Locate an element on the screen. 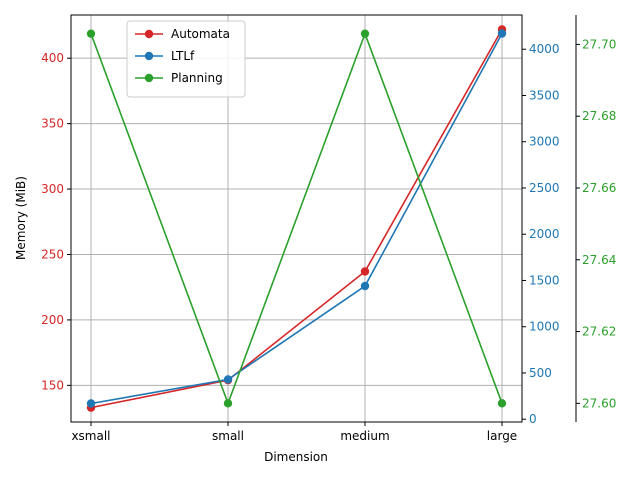  data-point-automata is located at coordinates (365, 271).